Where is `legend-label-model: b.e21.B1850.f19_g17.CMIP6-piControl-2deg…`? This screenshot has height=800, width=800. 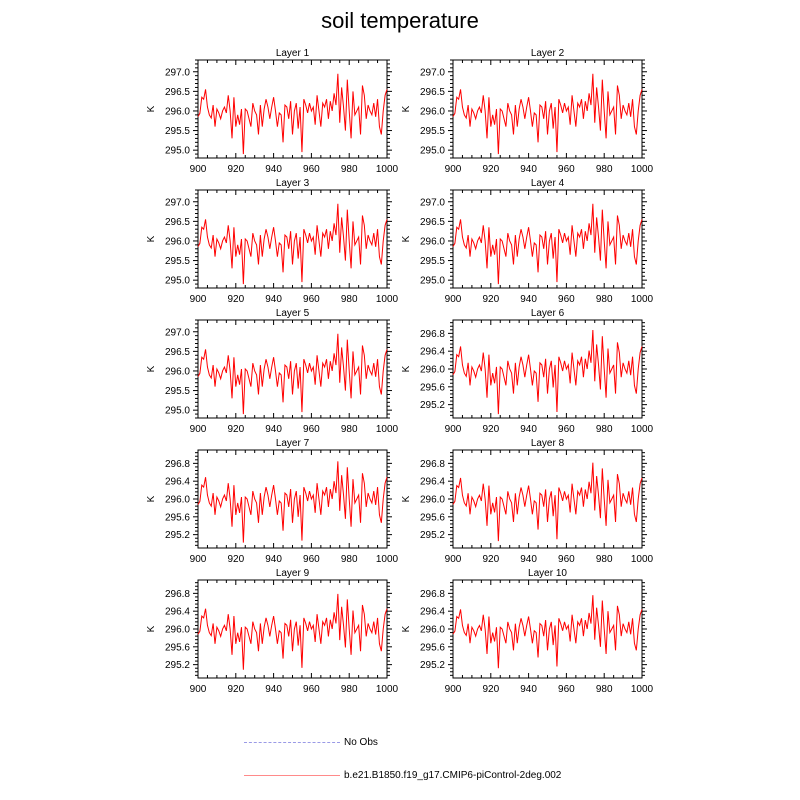 legend-label-model: b.e21.B1850.f19_g17.CMIP6-piControl-2deg… is located at coordinates (453, 775).